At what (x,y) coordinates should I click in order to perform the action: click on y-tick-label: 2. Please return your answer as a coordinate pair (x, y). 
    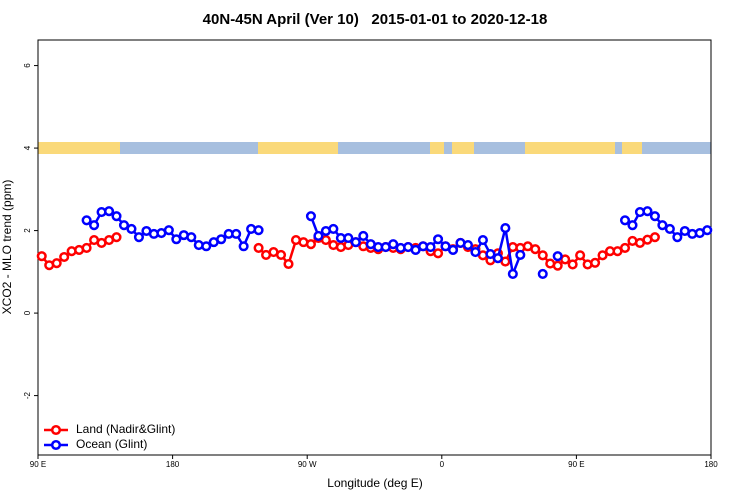
    Looking at the image, I should click on (27, 230).